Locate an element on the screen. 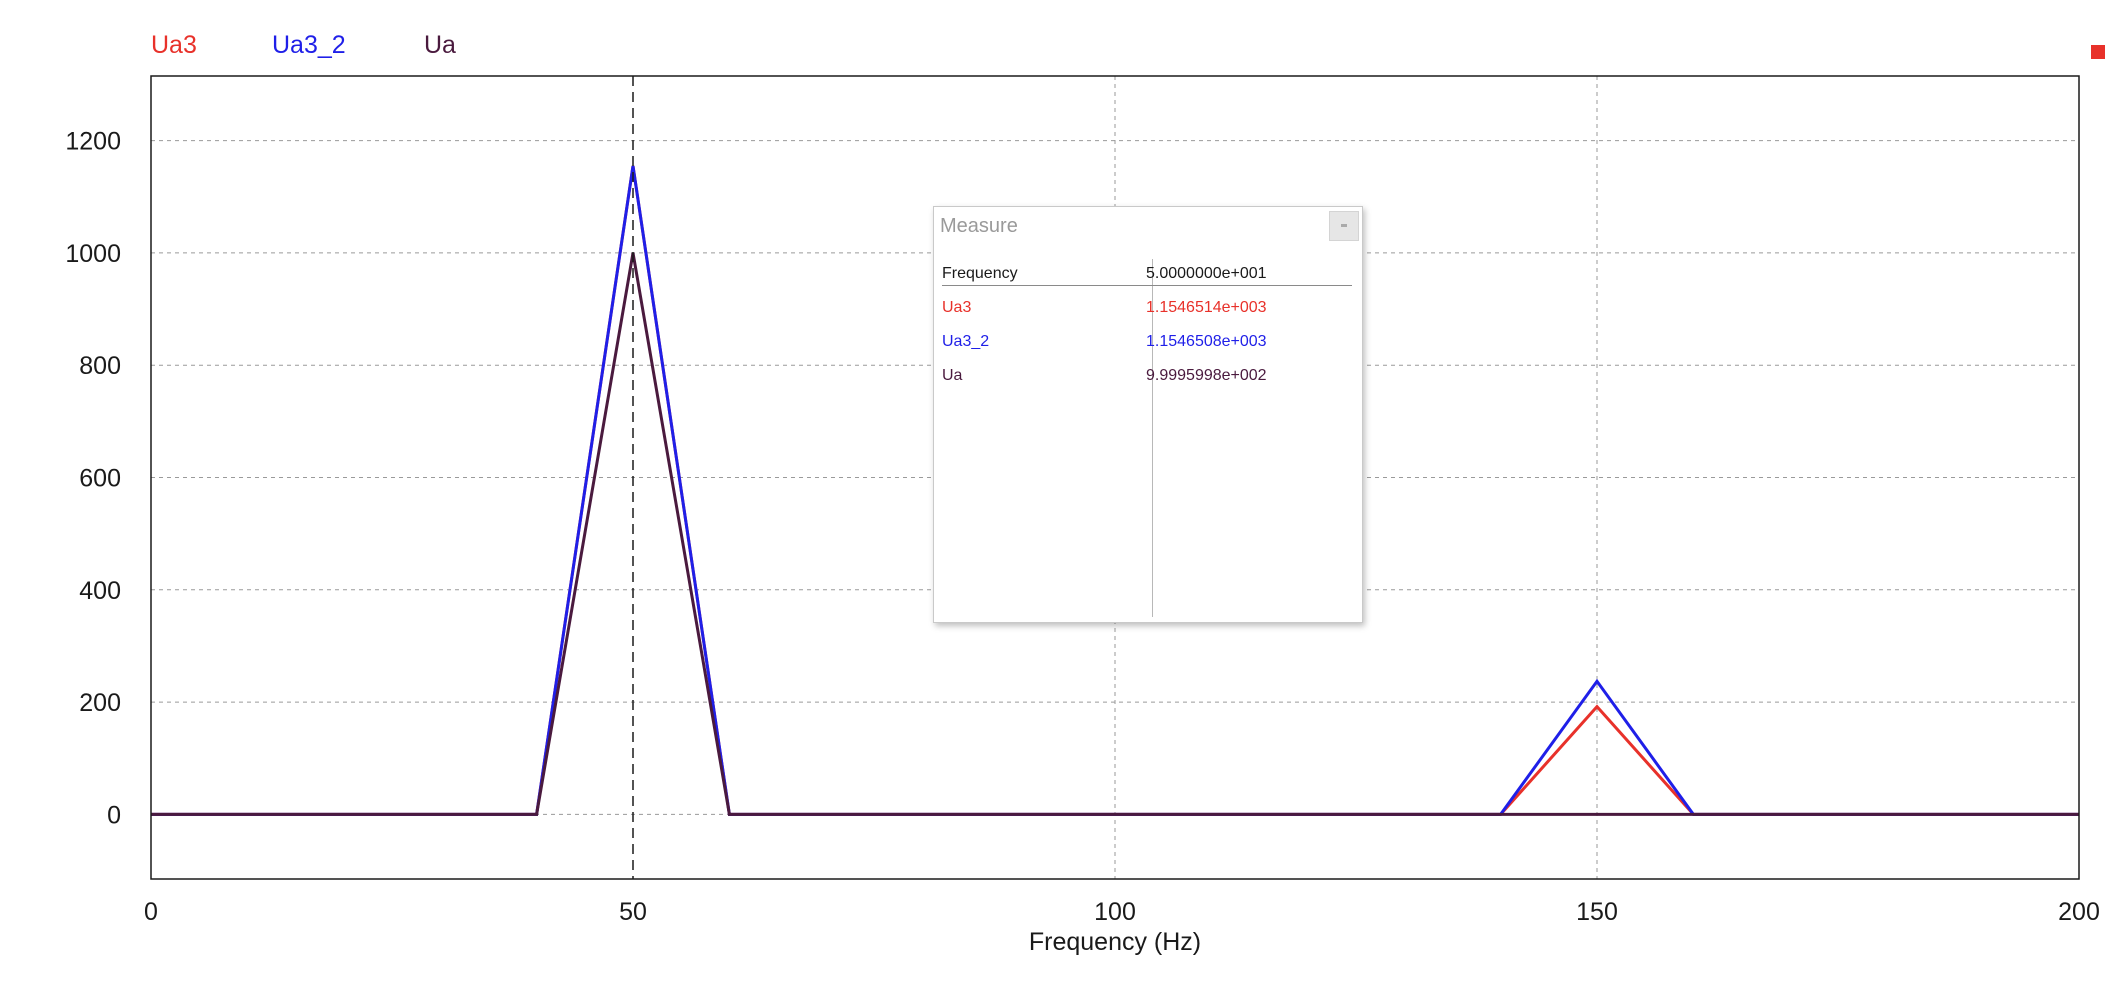  measure-column-divider is located at coordinates (1152, 438).